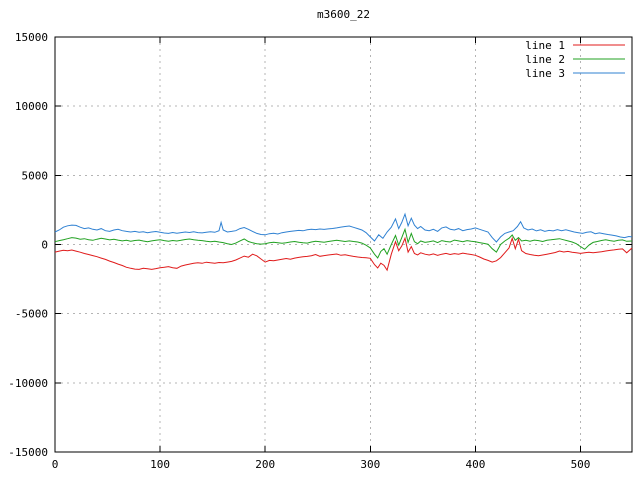 Image resolution: width=640 pixels, height=480 pixels. I want to click on y-tick-label: 15000, so click(31, 37).